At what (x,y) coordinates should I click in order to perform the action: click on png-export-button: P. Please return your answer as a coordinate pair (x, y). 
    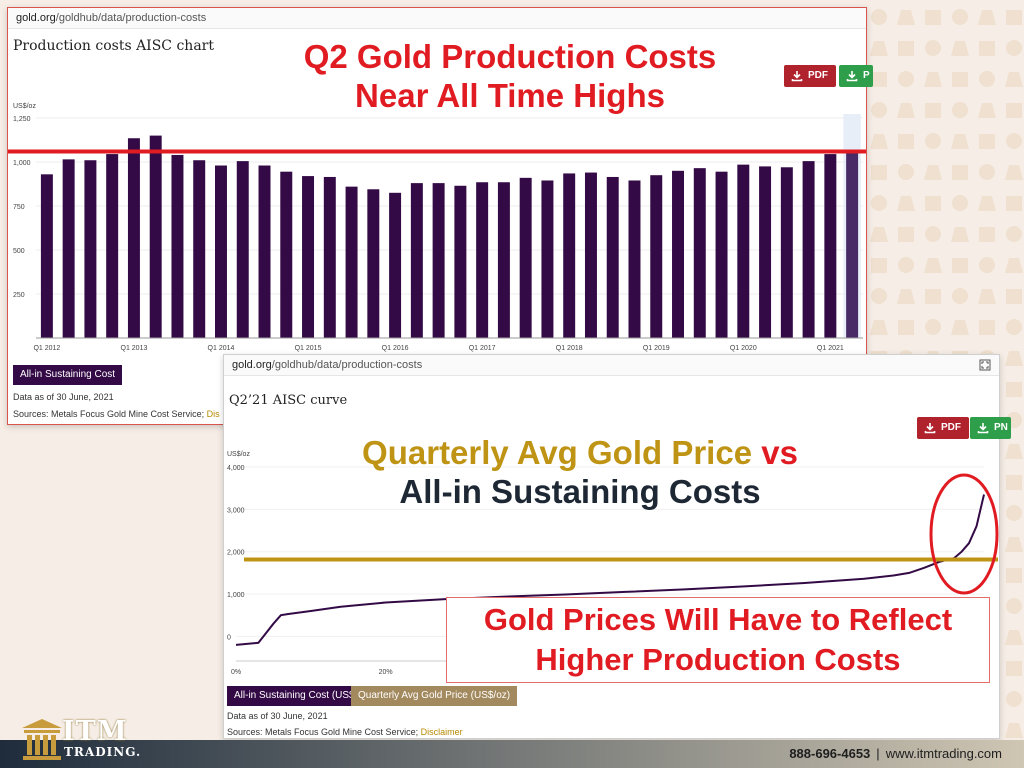
    Looking at the image, I should click on (856, 76).